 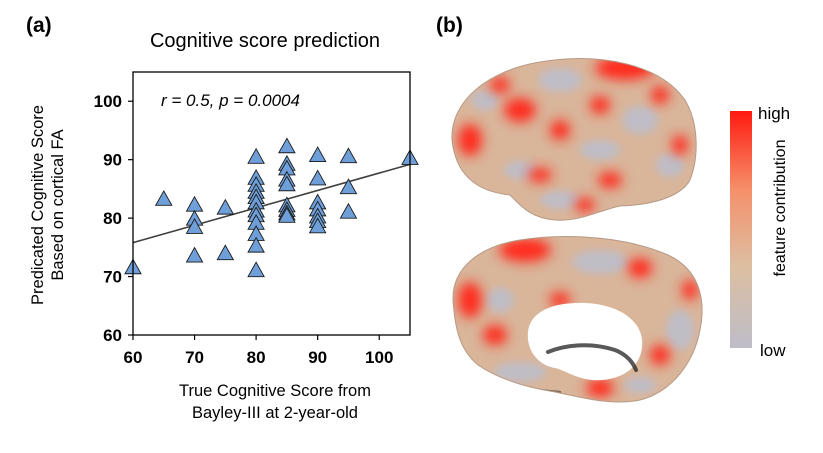 What do you see at coordinates (112, 218) in the screenshot?
I see `y-tick-label: 80` at bounding box center [112, 218].